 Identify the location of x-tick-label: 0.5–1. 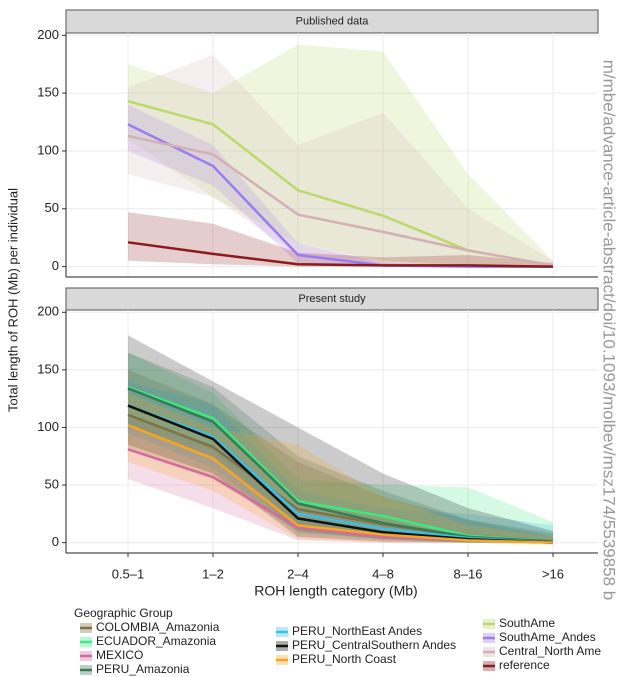
(128, 573).